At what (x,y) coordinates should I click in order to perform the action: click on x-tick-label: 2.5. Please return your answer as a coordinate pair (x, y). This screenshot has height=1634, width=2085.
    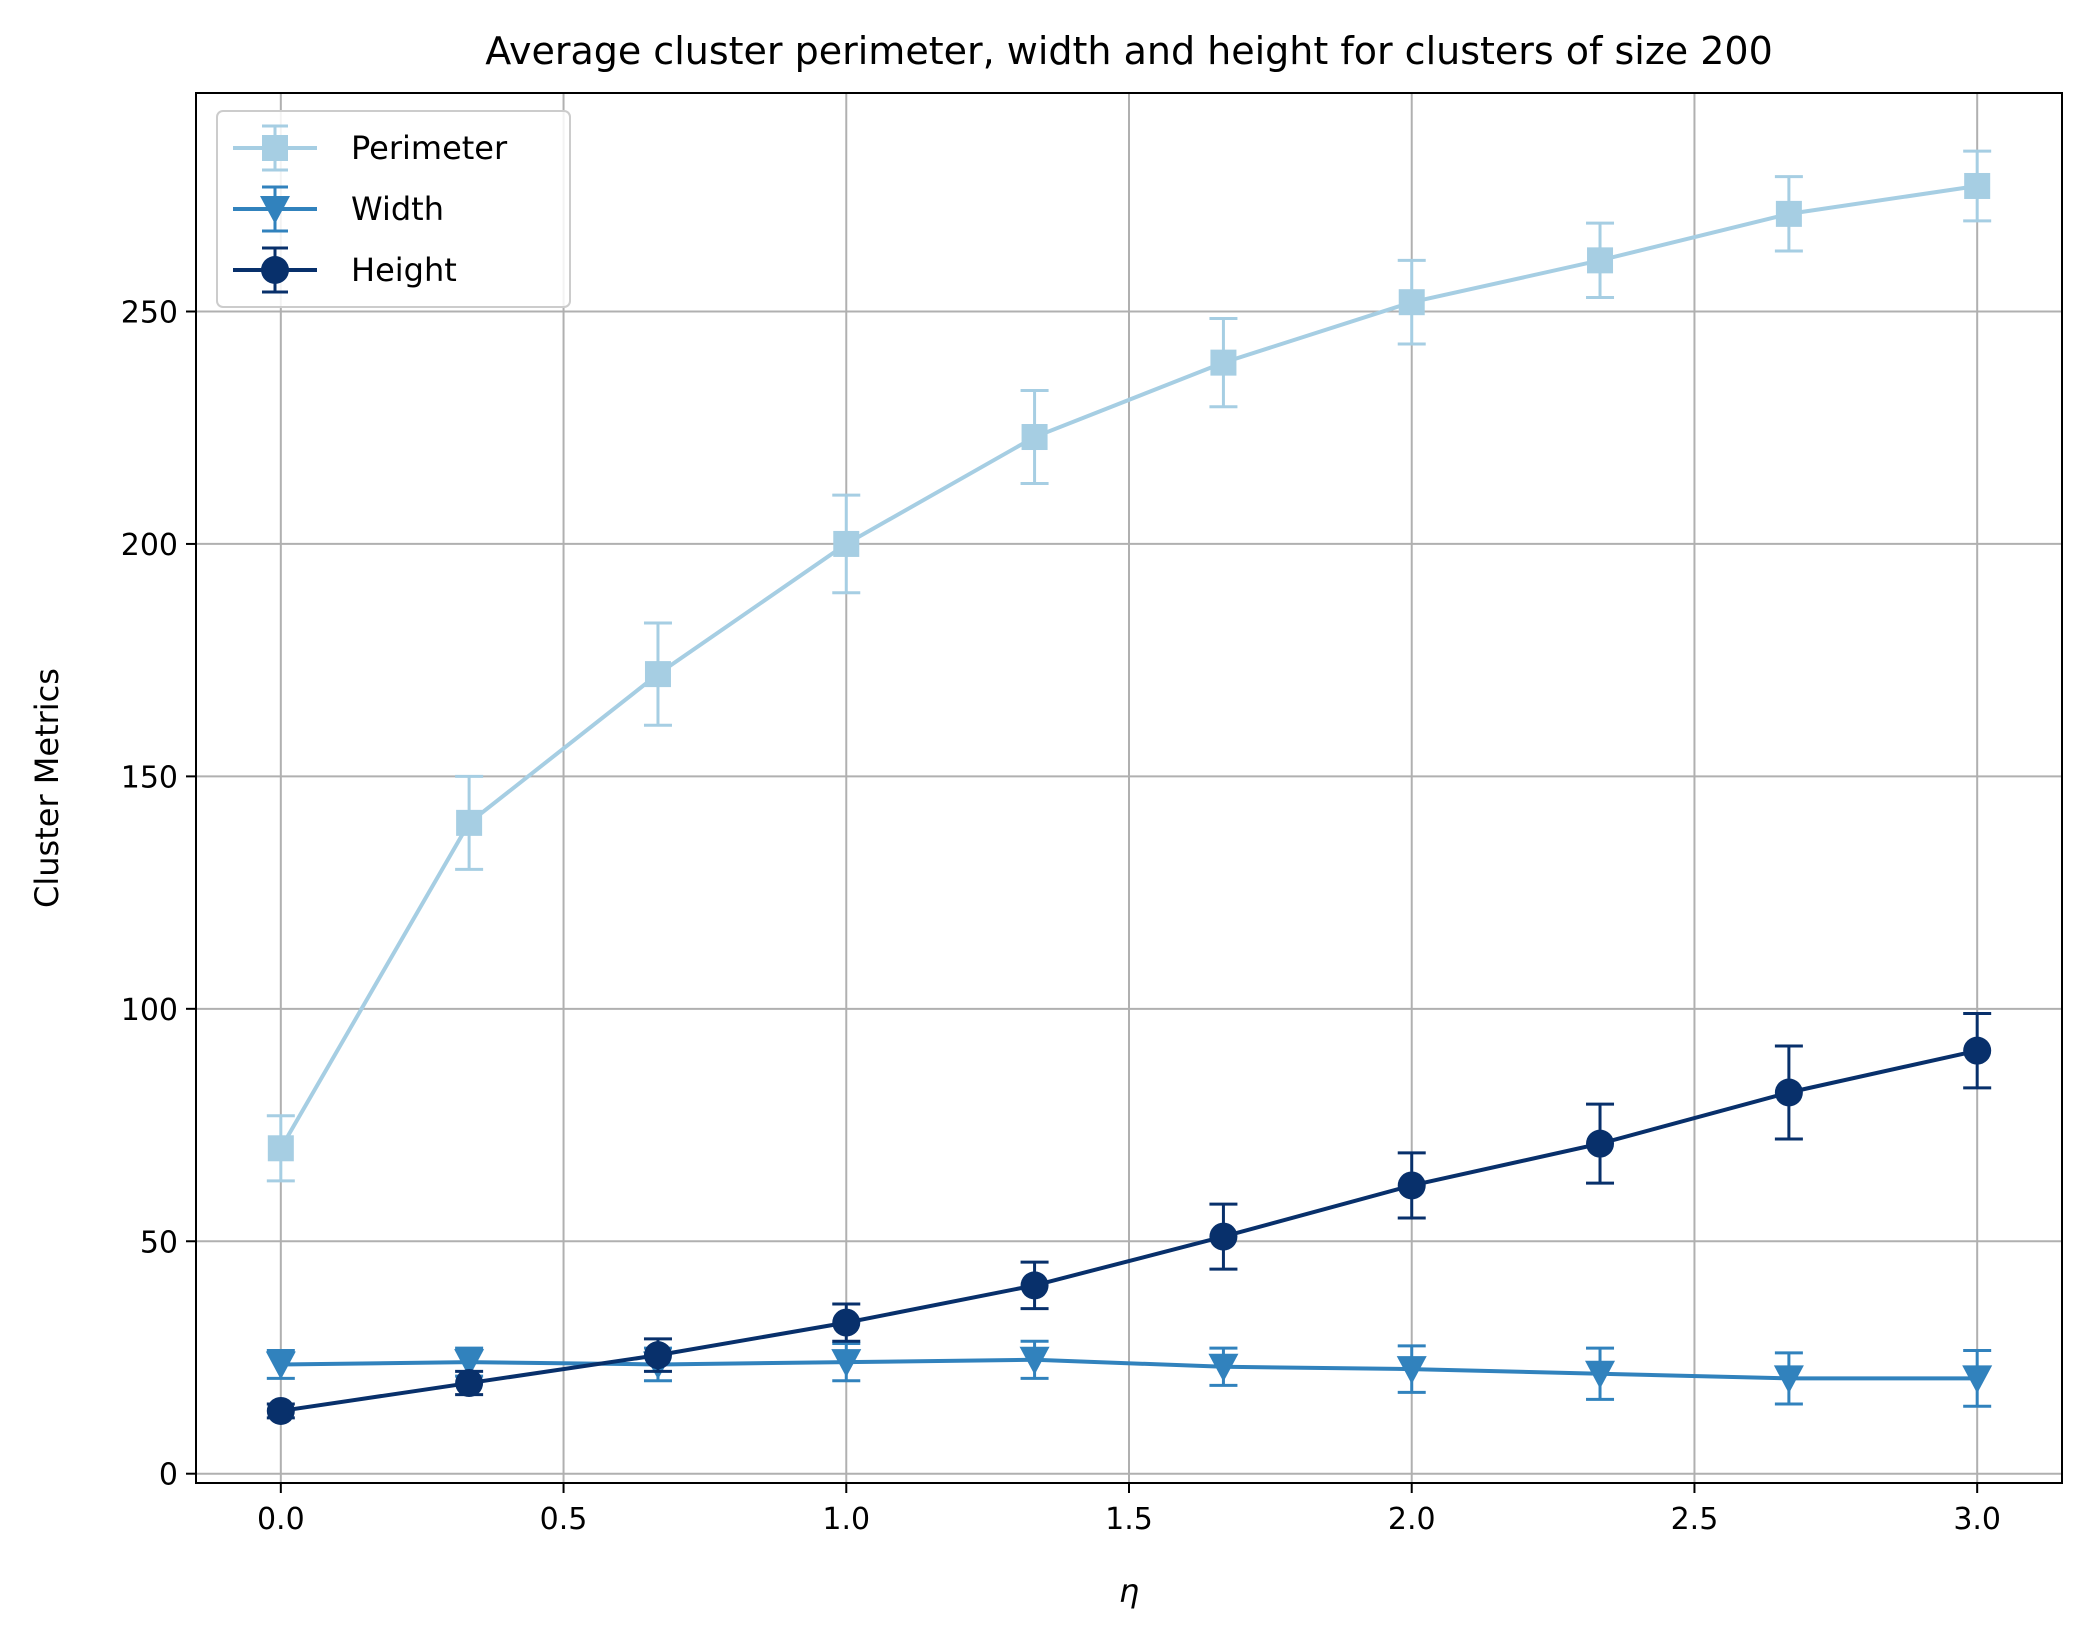
    Looking at the image, I should click on (1695, 1519).